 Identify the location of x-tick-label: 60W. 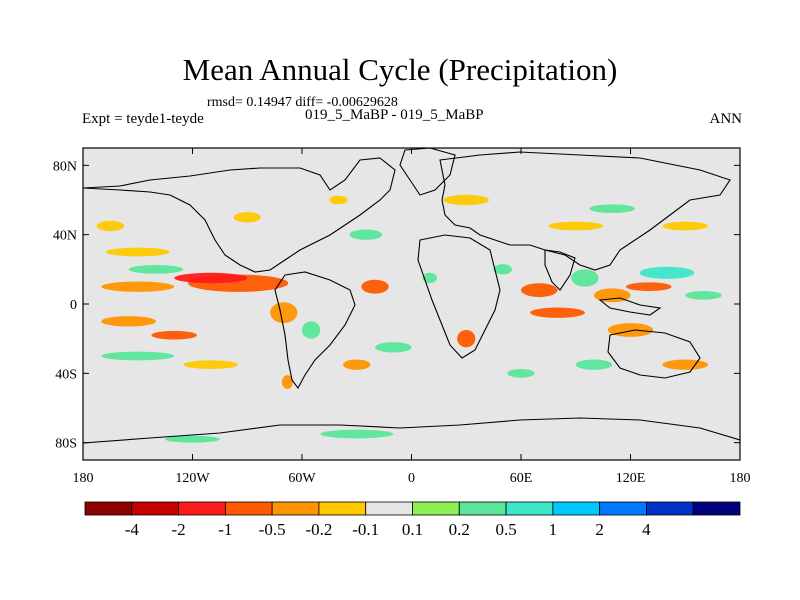
(302, 478).